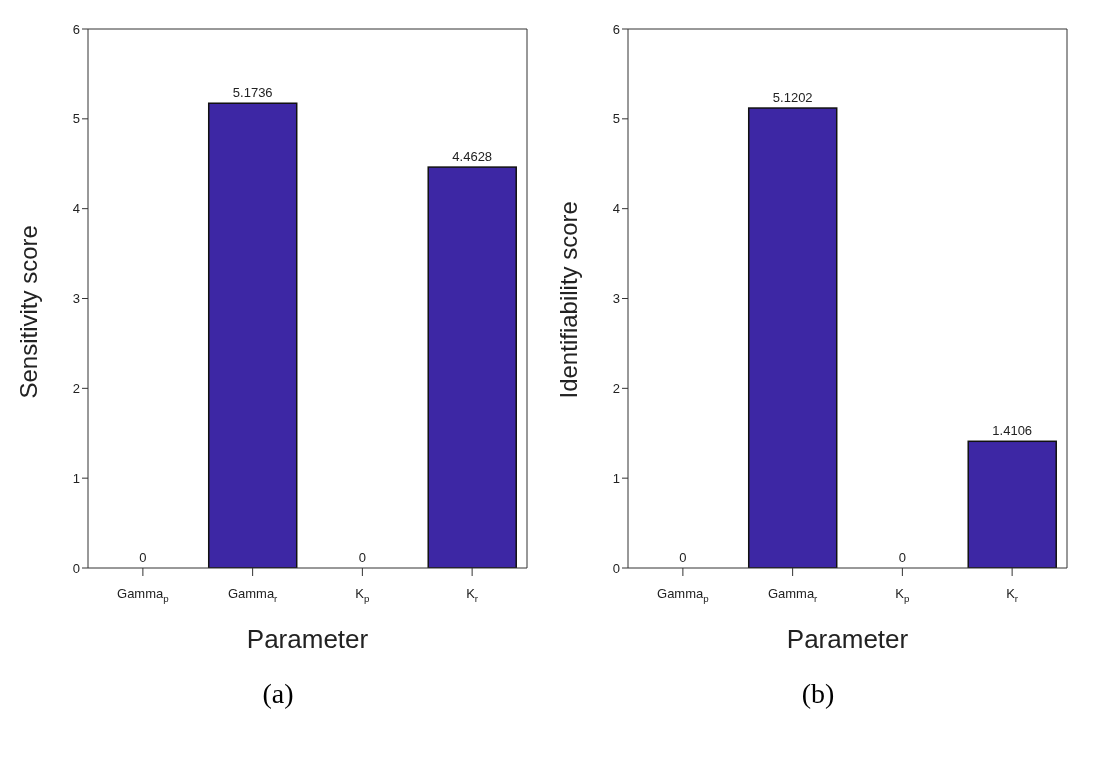 The height and width of the screenshot is (766, 1103). What do you see at coordinates (568, 300) in the screenshot?
I see `y-axis-title: Identifiability score` at bounding box center [568, 300].